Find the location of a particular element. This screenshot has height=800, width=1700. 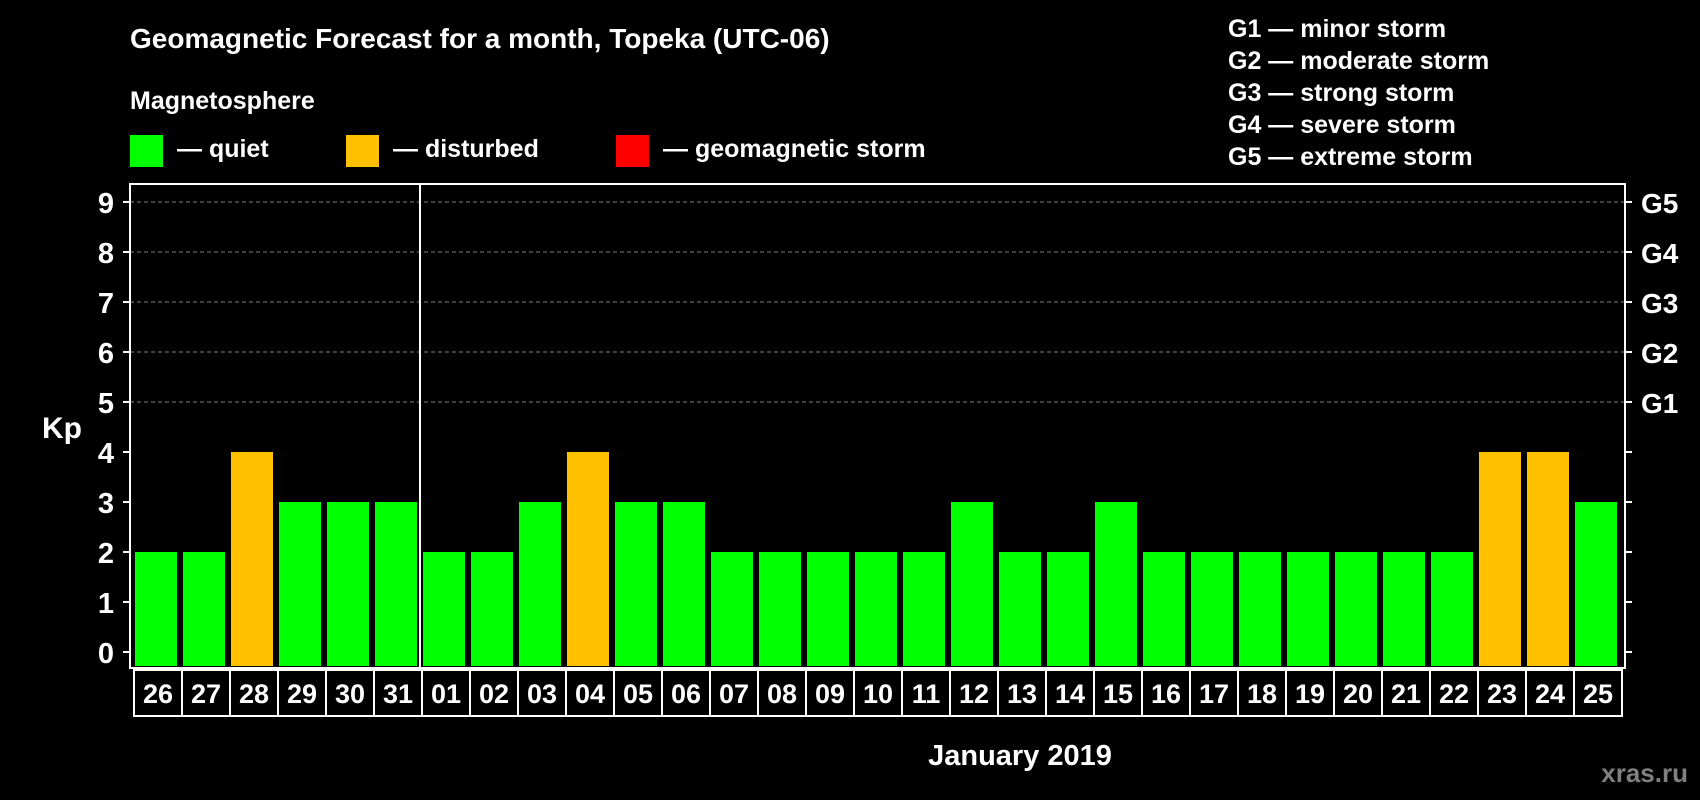

x-axis-label: January 2019 is located at coordinates (1020, 756).